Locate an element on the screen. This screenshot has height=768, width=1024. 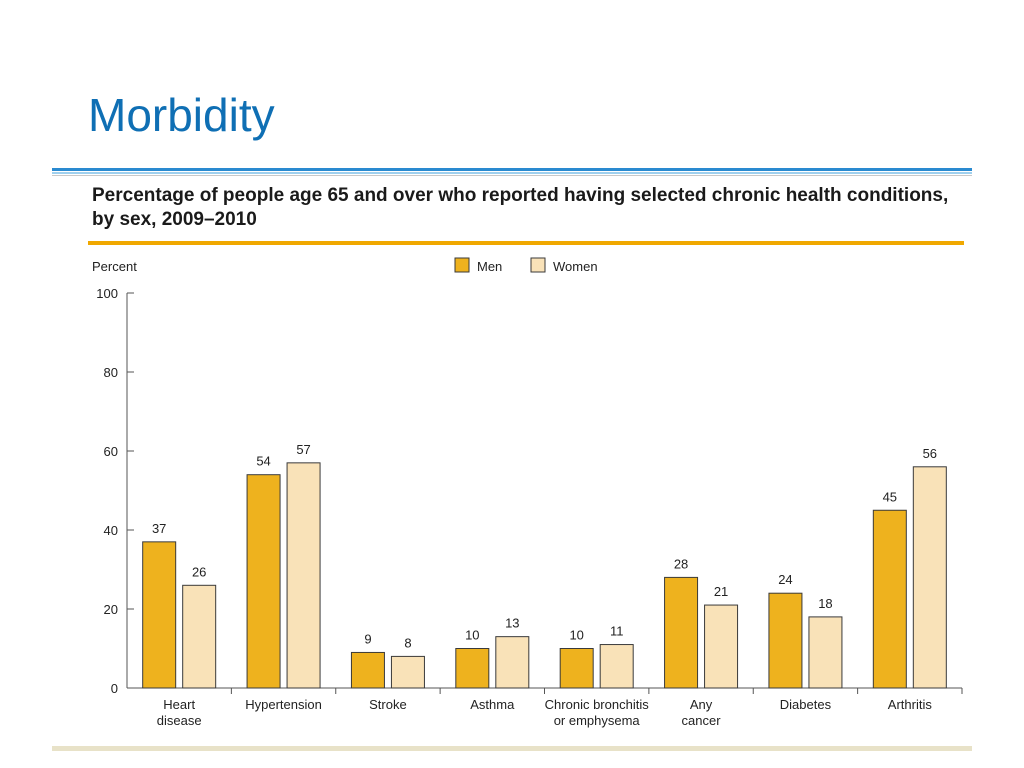
data-label: 9 is located at coordinates (367, 638).